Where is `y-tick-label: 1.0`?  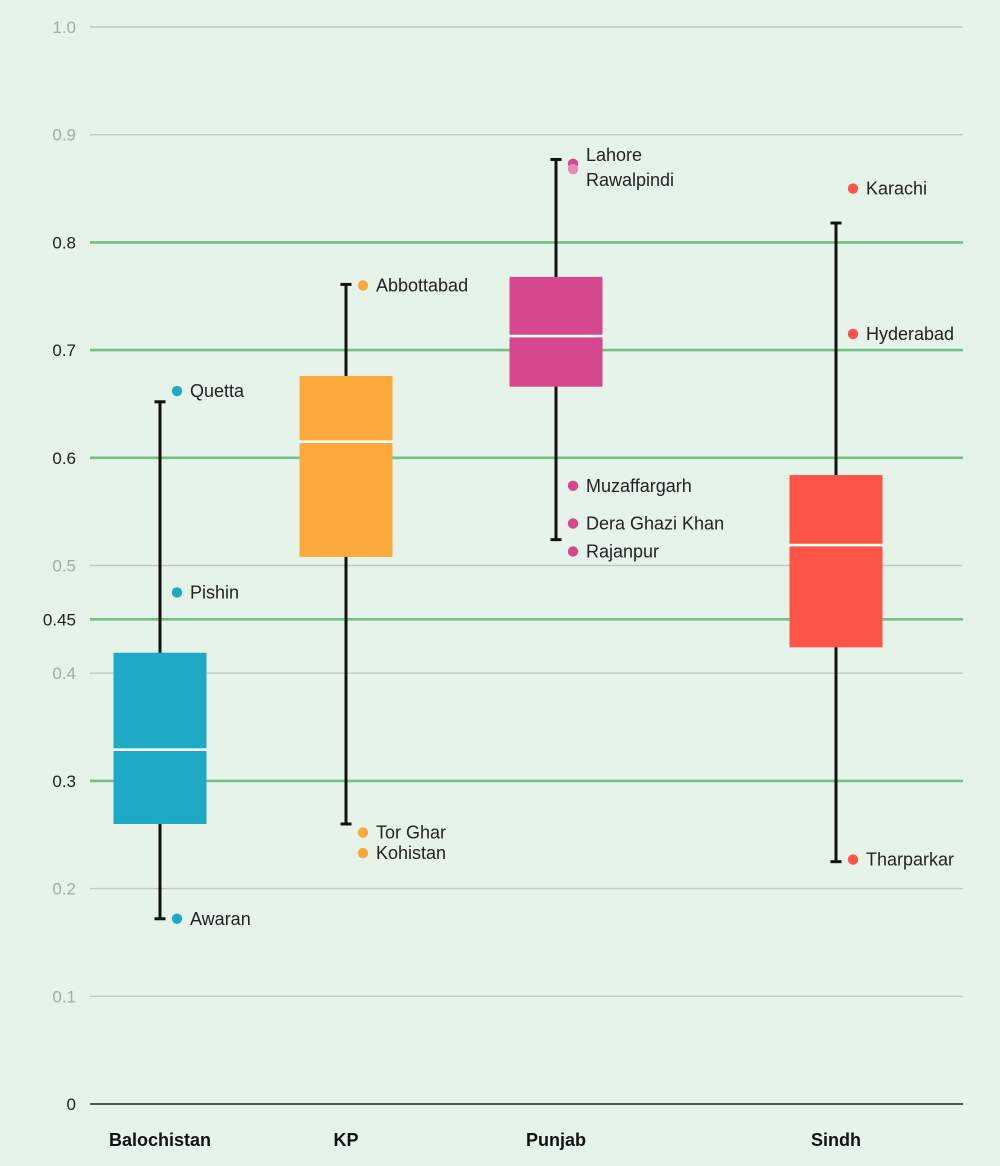 y-tick-label: 1.0 is located at coordinates (64, 27).